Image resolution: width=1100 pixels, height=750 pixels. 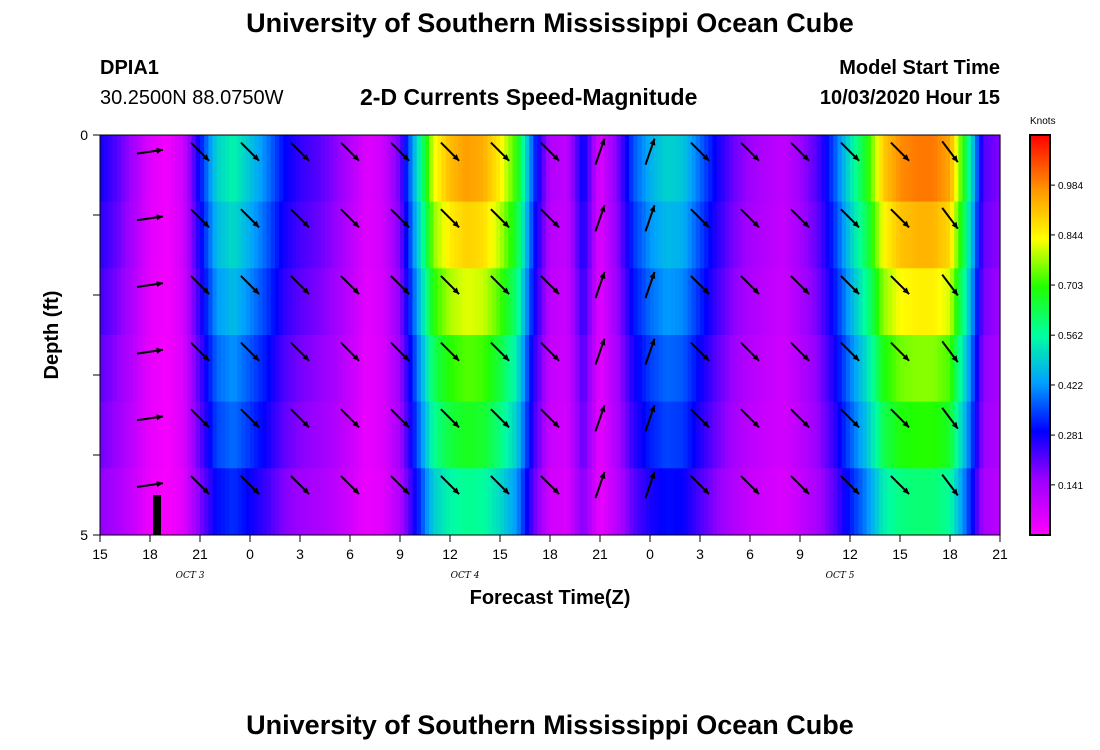 What do you see at coordinates (1070, 336) in the screenshot?
I see `colorbar-tick-label: 0.562` at bounding box center [1070, 336].